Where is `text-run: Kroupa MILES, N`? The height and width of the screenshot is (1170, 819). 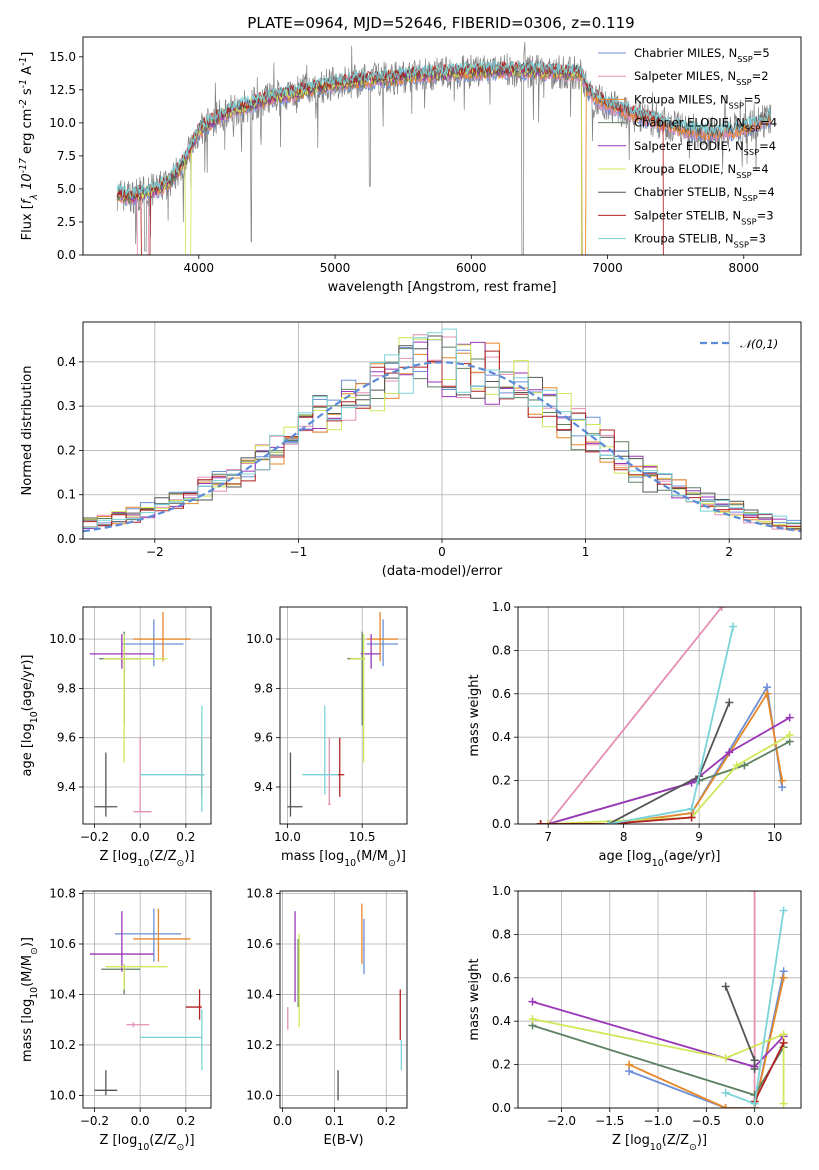 text-run: Kroupa MILES, N is located at coordinates (681, 99).